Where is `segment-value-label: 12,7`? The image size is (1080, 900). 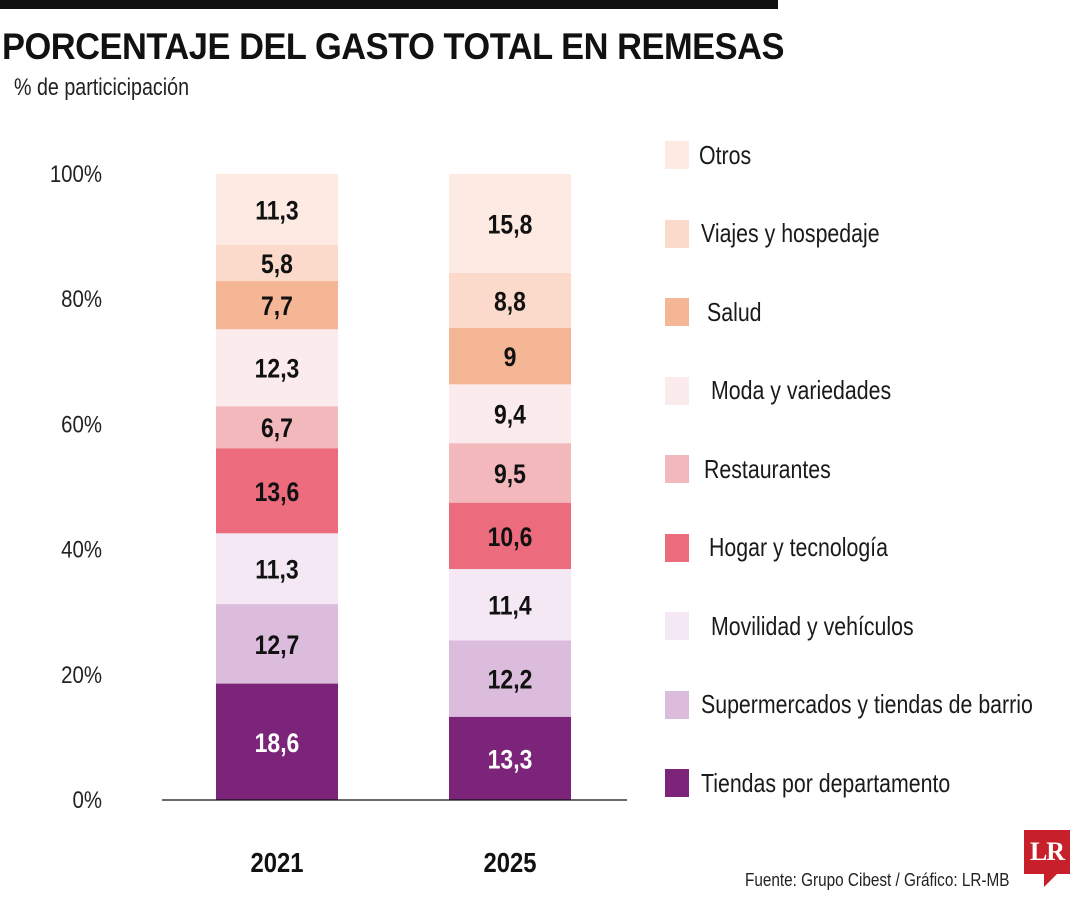
segment-value-label: 12,7 is located at coordinates (277, 645).